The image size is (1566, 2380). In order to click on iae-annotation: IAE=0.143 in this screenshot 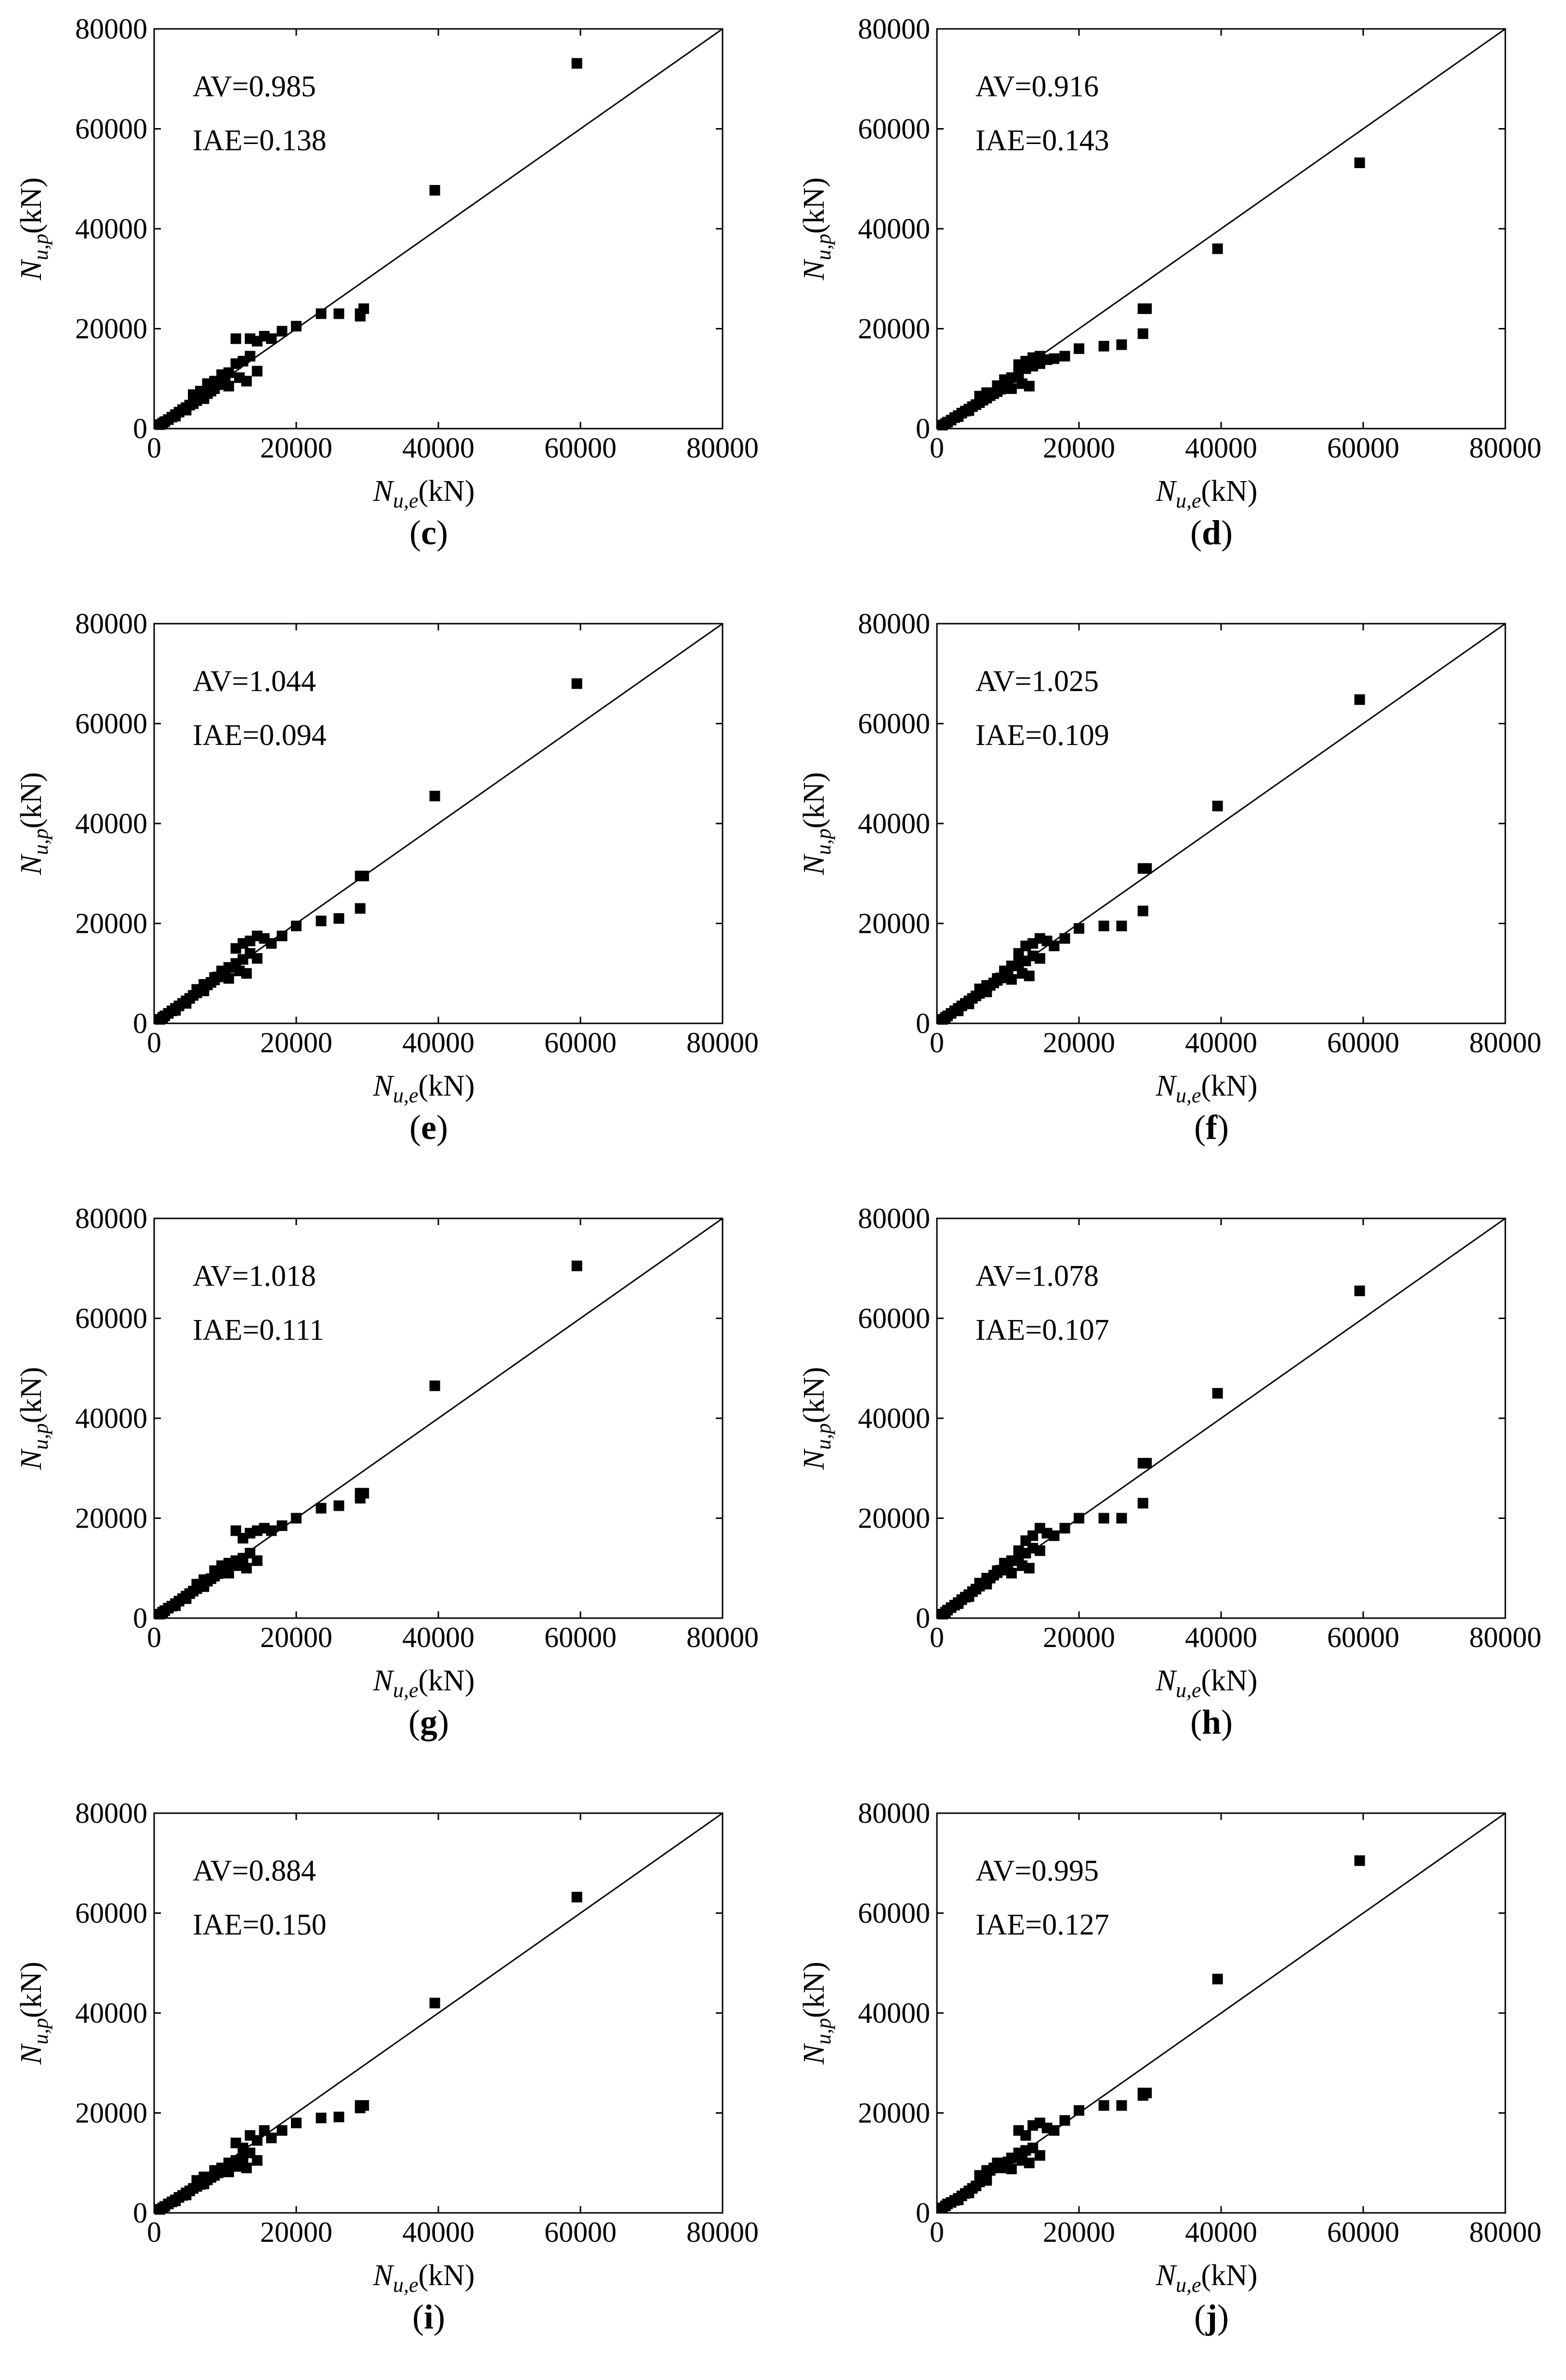, I will do `click(1042, 140)`.